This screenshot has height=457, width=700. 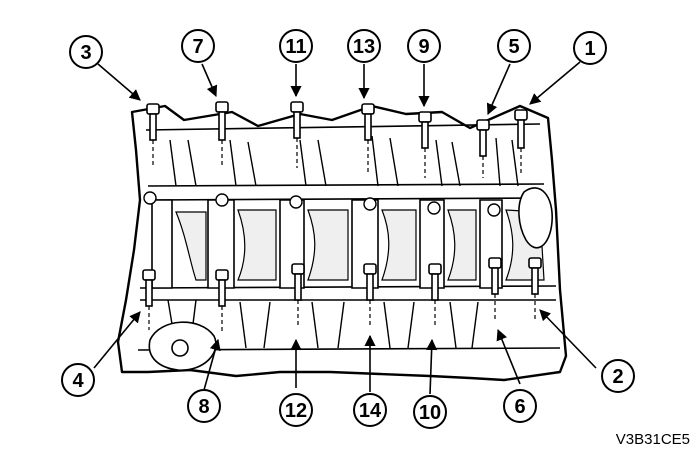 What do you see at coordinates (370, 411) in the screenshot?
I see `callout-14: 14` at bounding box center [370, 411].